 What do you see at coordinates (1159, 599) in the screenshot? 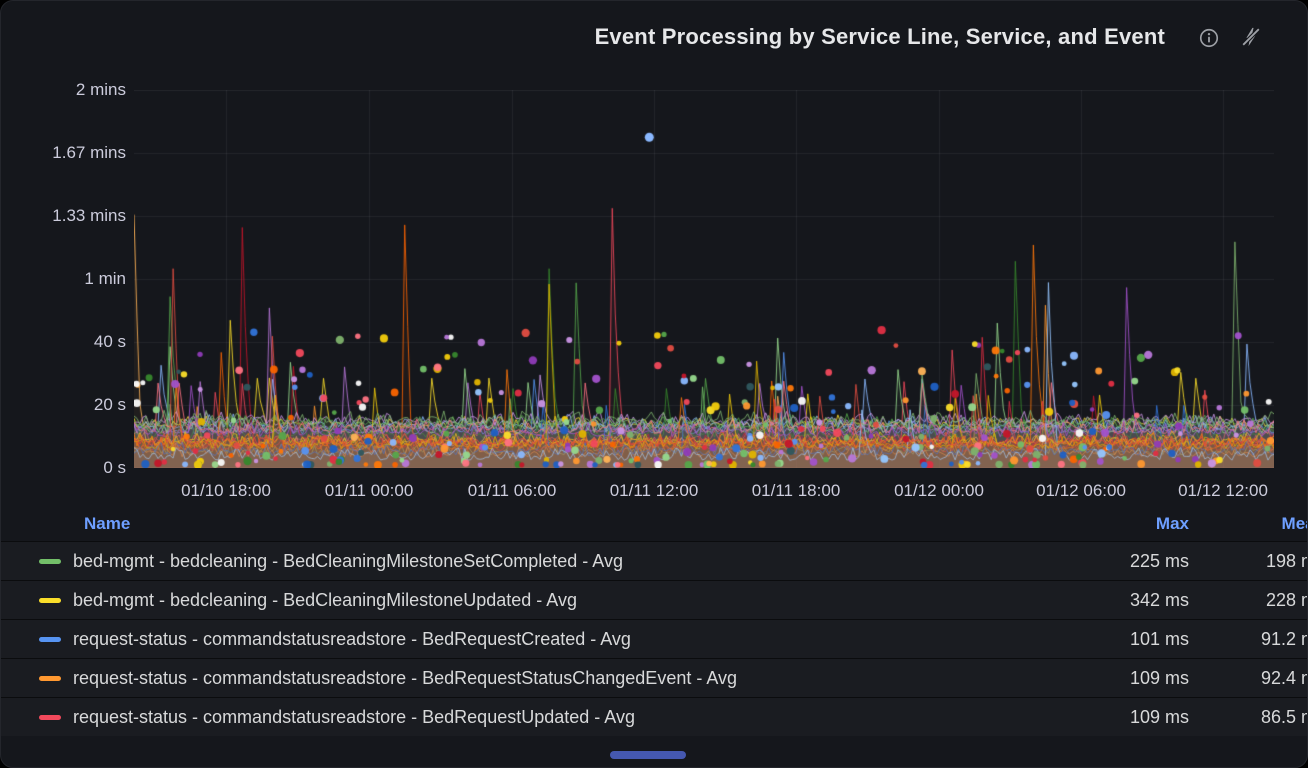
I see `series-max: 342 ms` at bounding box center [1159, 599].